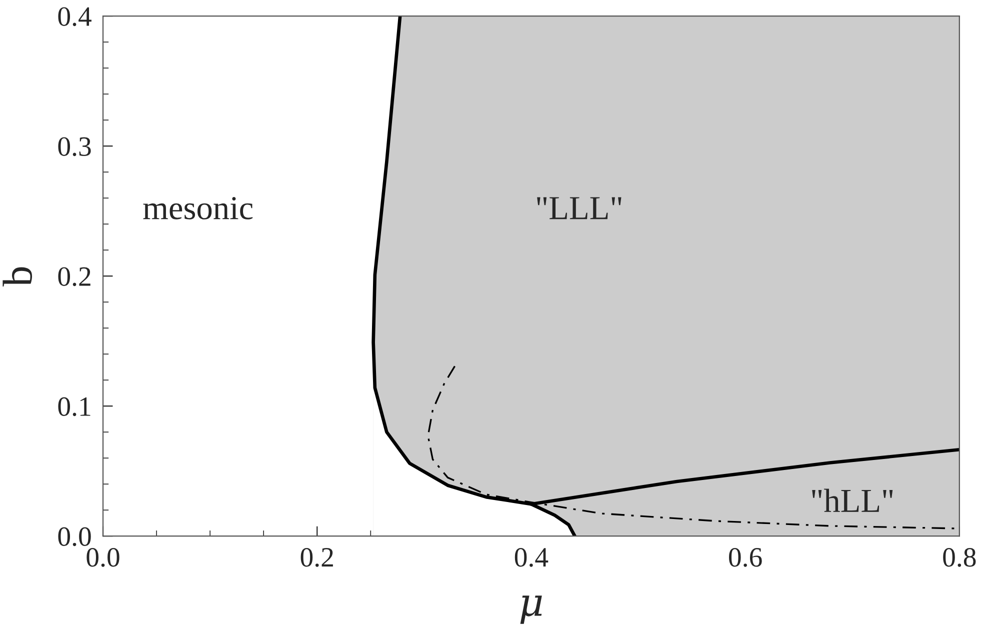 The height and width of the screenshot is (642, 981). Describe the element at coordinates (959, 557) in the screenshot. I see `x-tick-label: 0.8` at that location.